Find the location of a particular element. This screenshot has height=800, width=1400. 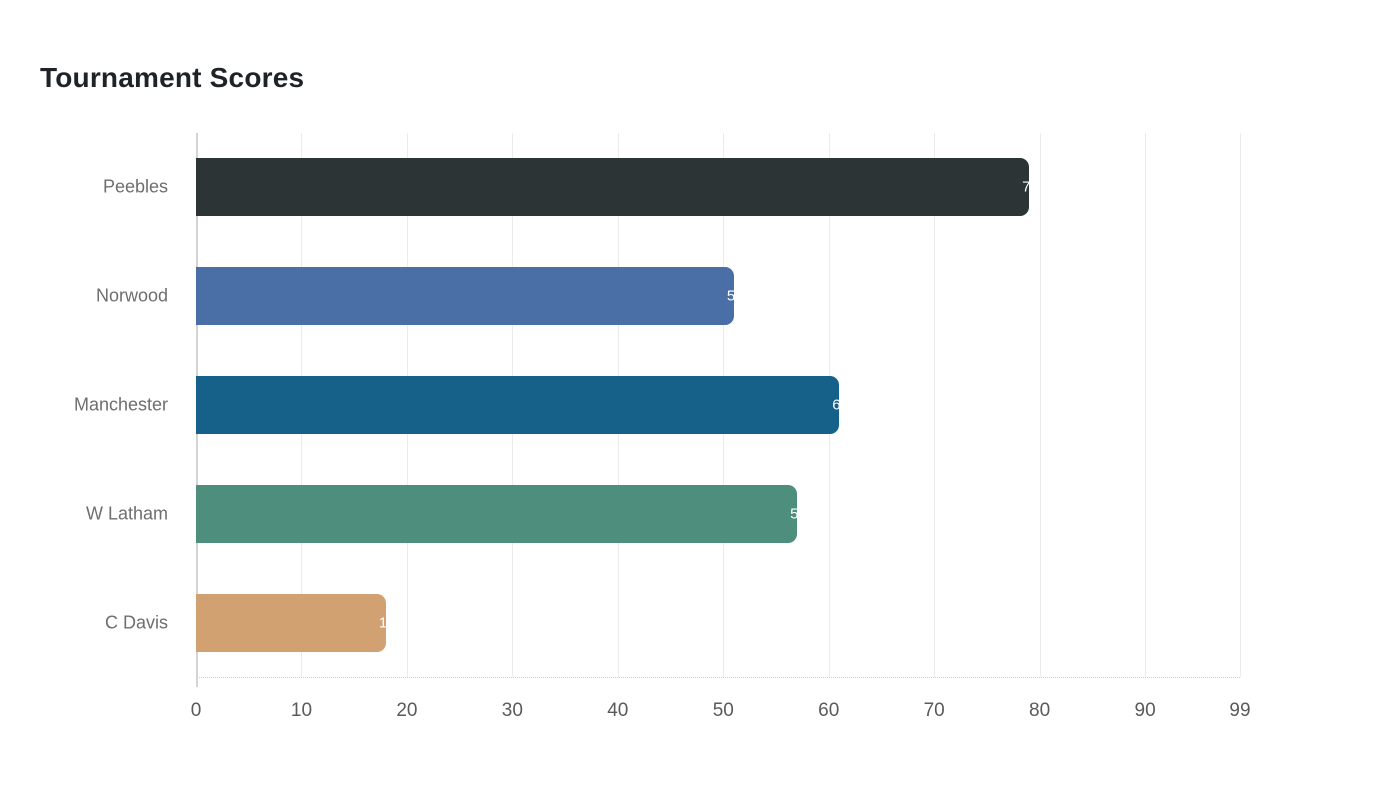

bar-row: W Latham 57 is located at coordinates (663, 513).